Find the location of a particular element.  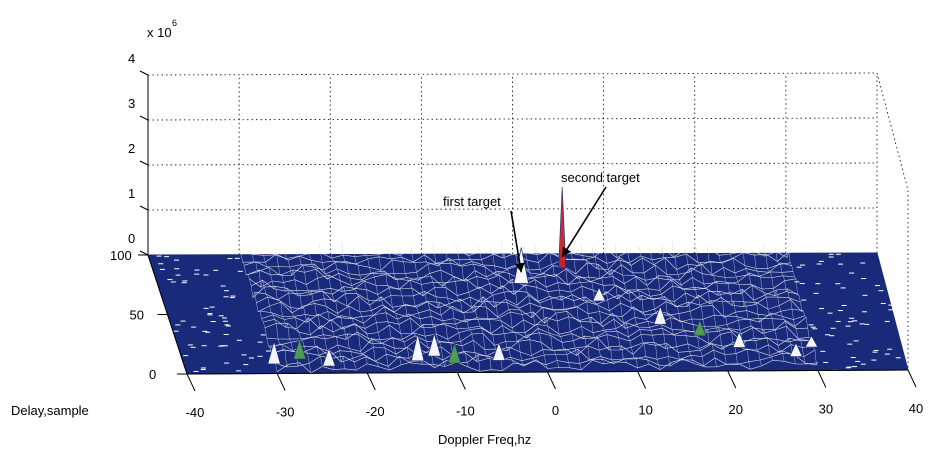

z-tick-label: 0 is located at coordinates (131, 238).